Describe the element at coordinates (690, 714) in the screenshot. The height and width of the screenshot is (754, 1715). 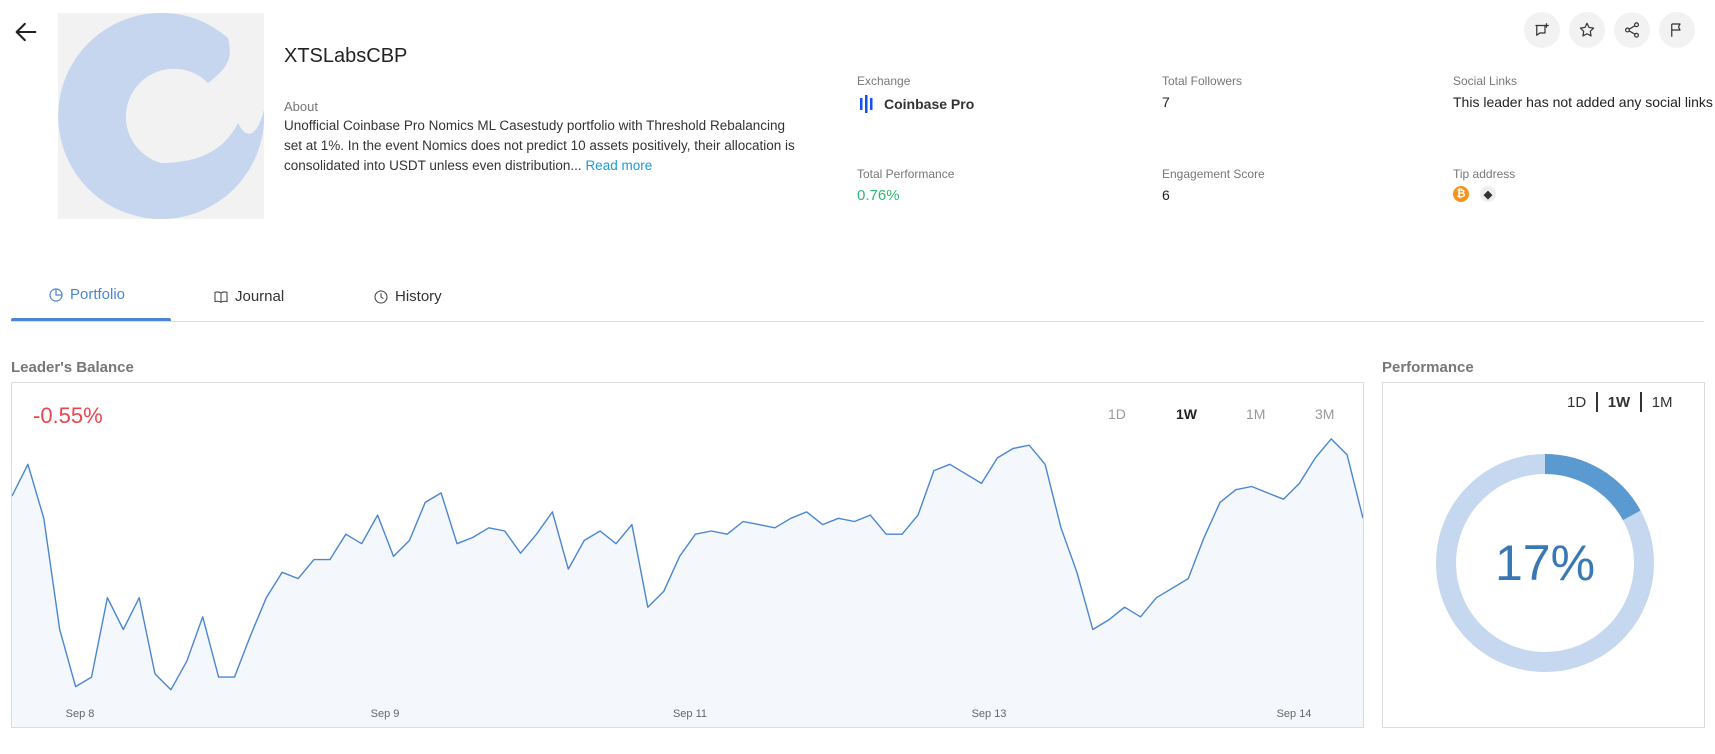
I see `x-tick-label: Sep 11` at that location.